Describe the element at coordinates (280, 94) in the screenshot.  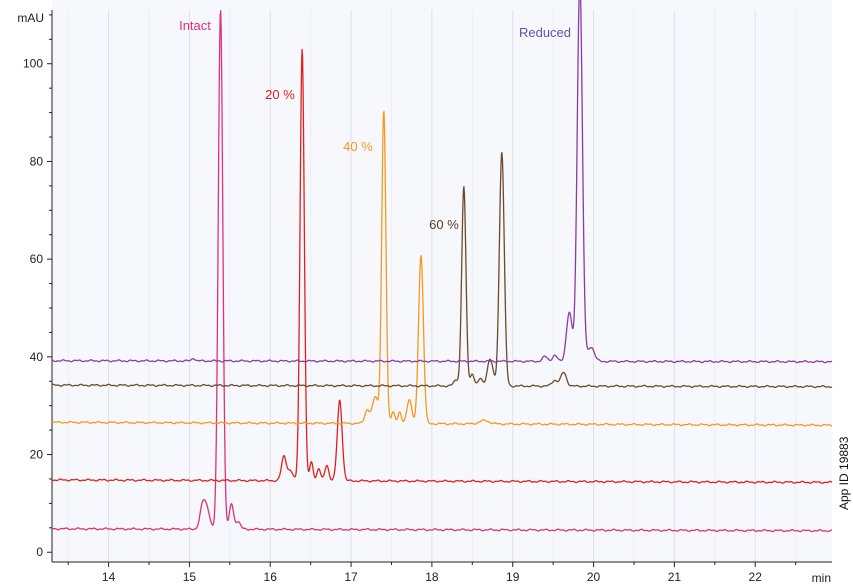
I see `series-label-20pct: 20 %` at that location.